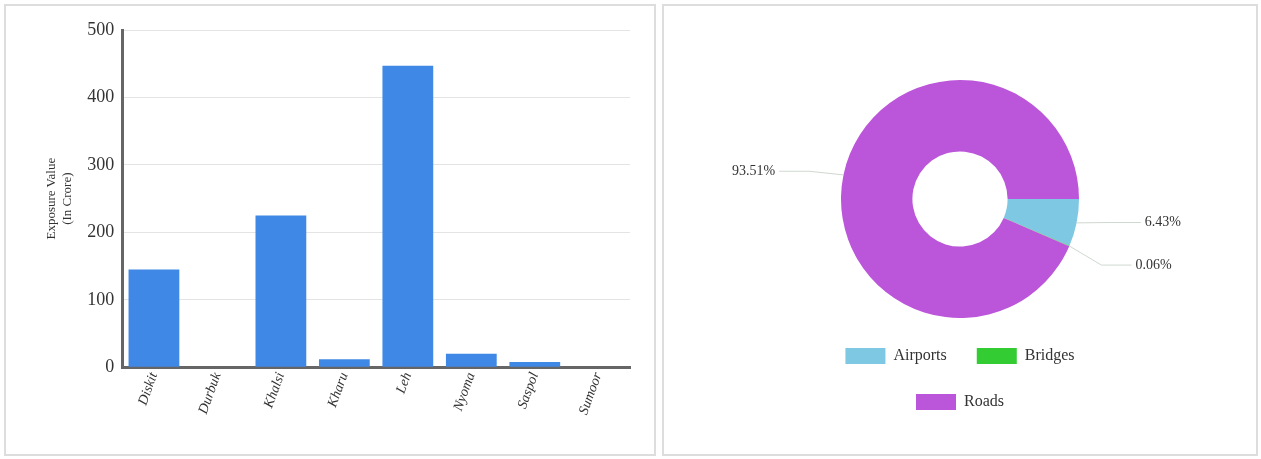  I want to click on x-tick-label: Kharu, so click(337, 390).